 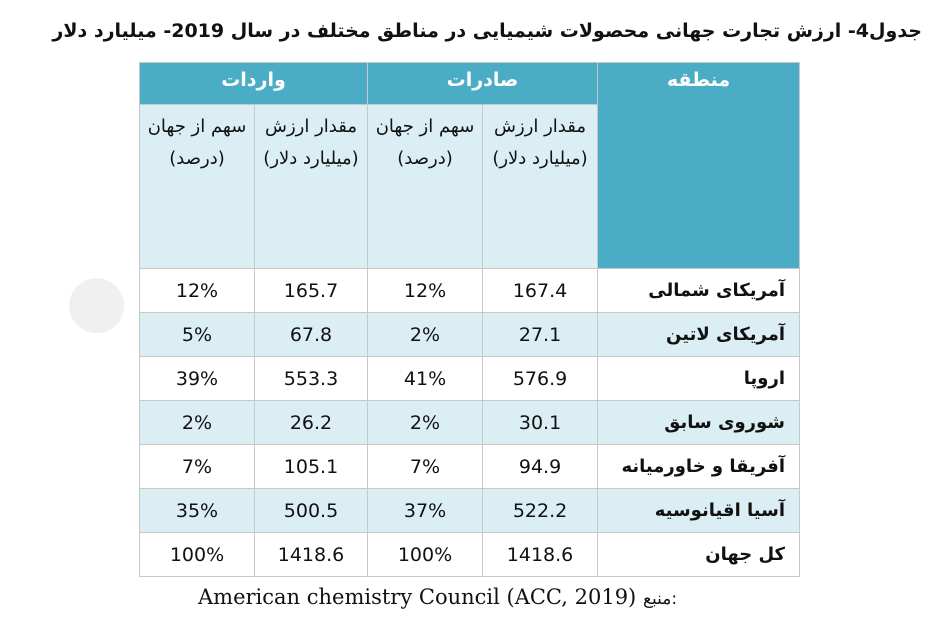 What do you see at coordinates (197, 186) in the screenshot?
I see `imports-share-subheader: سهم از جهان (درصد)` at bounding box center [197, 186].